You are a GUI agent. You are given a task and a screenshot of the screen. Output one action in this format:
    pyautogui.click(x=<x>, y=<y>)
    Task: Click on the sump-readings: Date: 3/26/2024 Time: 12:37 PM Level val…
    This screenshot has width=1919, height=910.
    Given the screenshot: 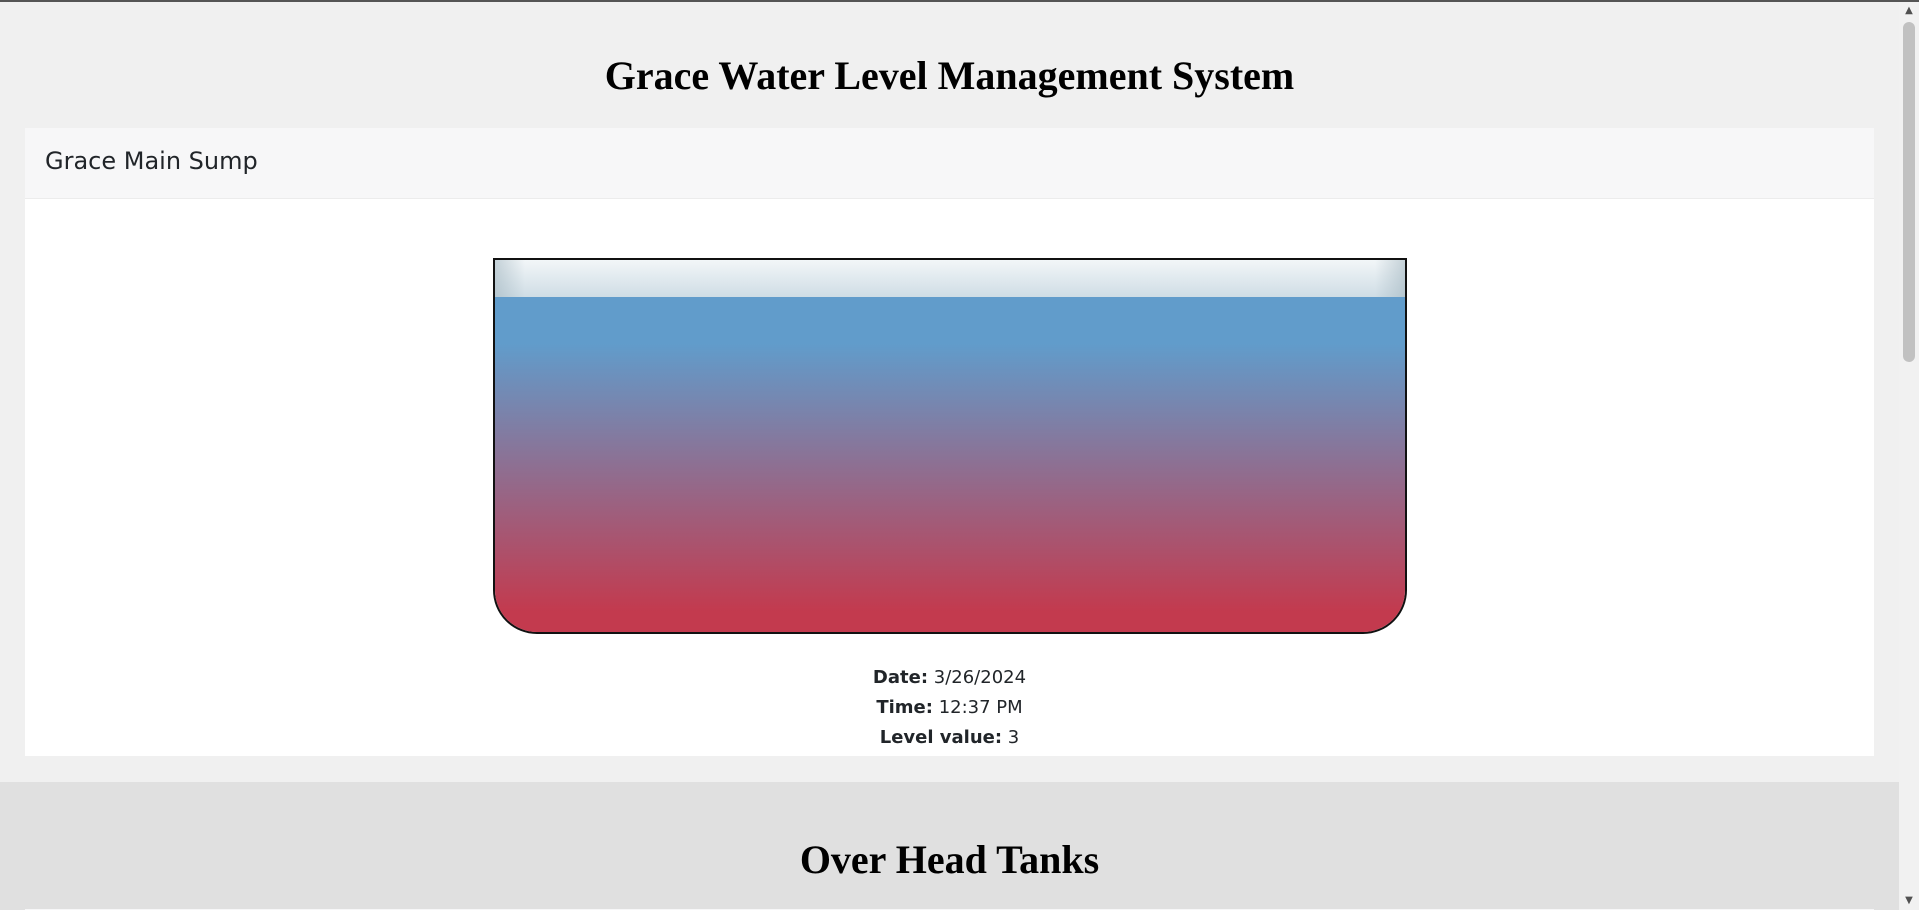 What is the action you would take?
    pyautogui.click(x=949, y=708)
    